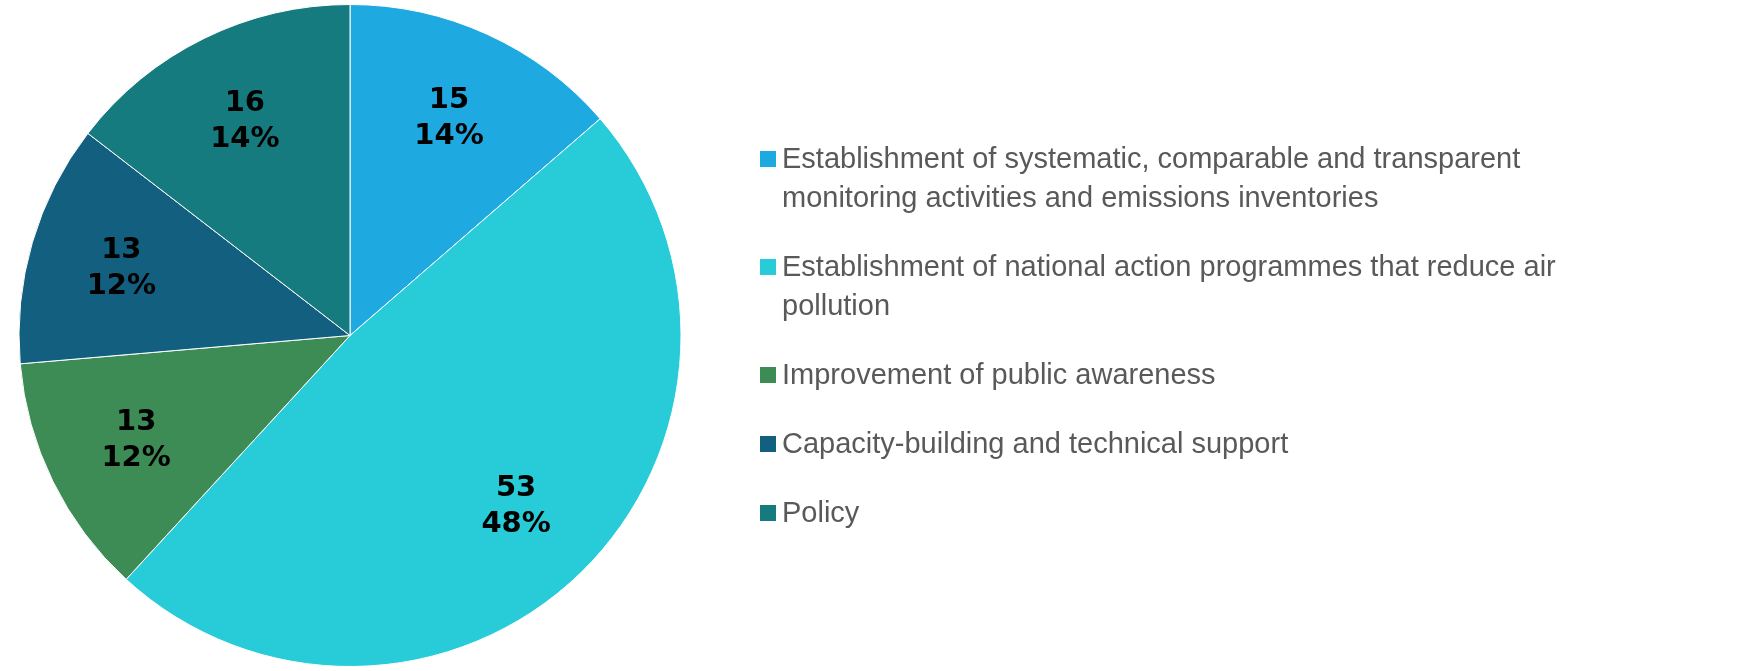 The image size is (1744, 671). I want to click on data-label: 16 14%, so click(245, 119).